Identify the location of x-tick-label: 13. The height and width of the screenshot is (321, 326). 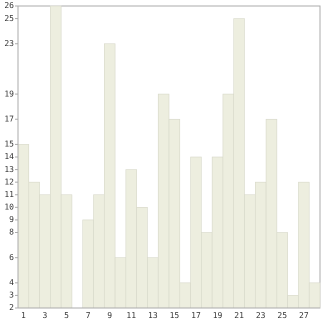
(153, 315).